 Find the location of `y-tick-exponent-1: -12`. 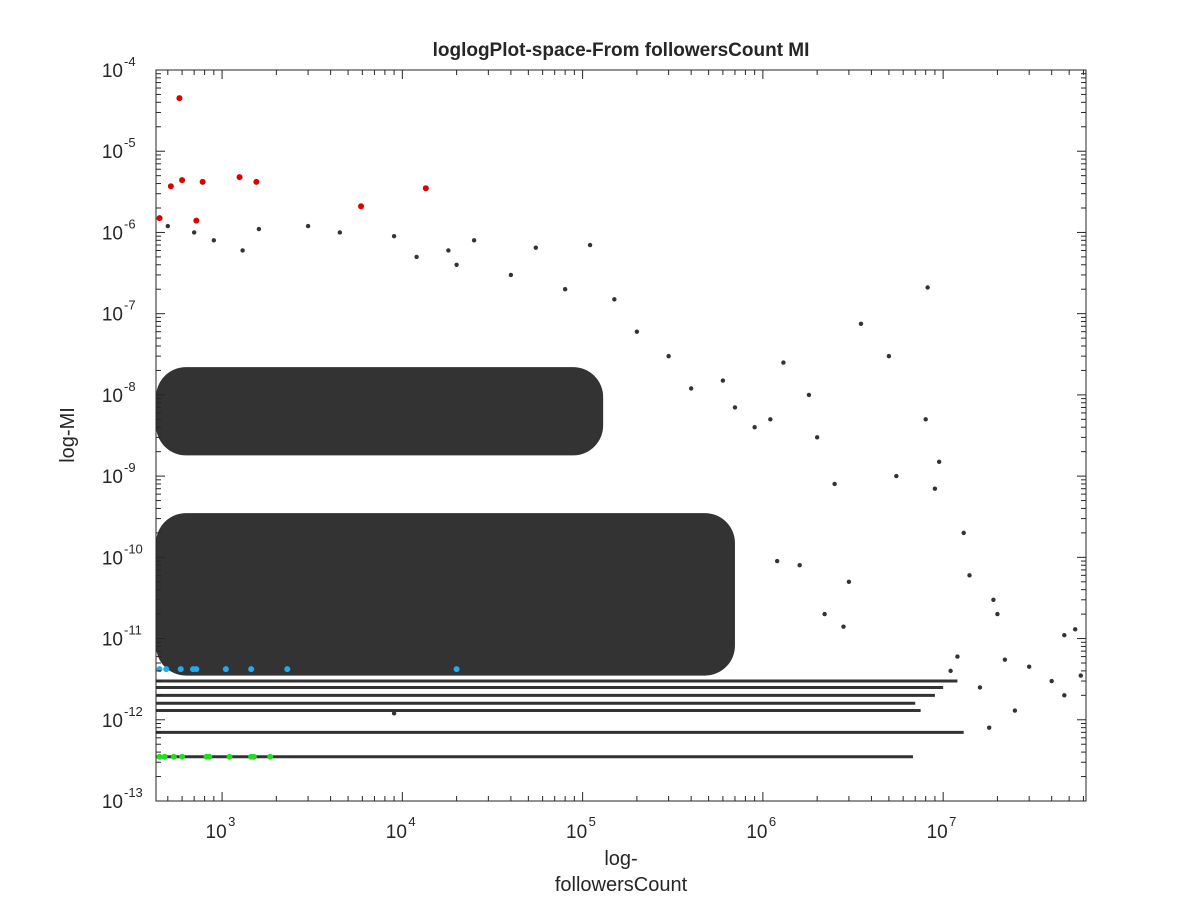

y-tick-exponent-1: -12 is located at coordinates (133, 711).